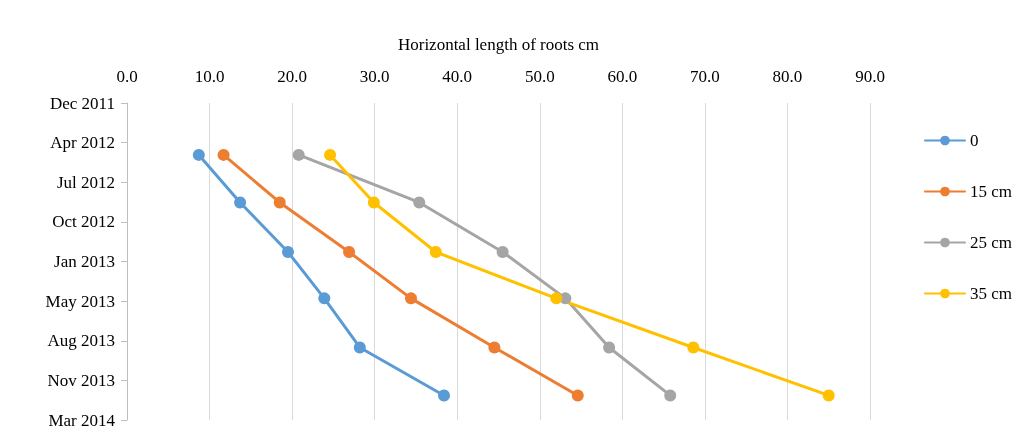 This screenshot has height=434, width=1027. I want to click on y-tick-label: May 2013, so click(80, 301).